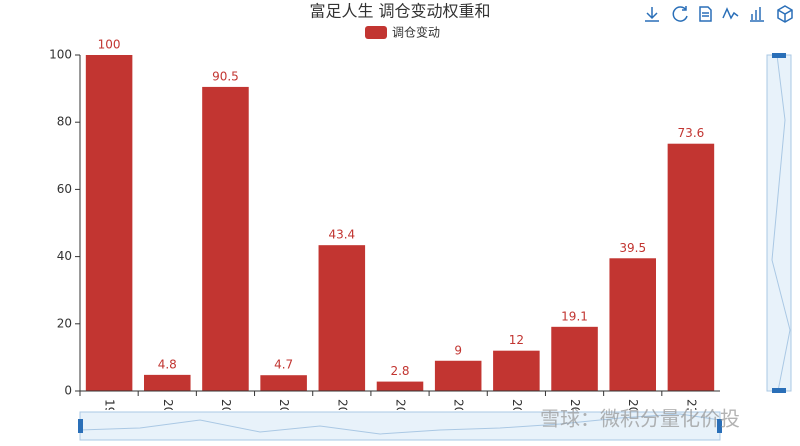  What do you see at coordinates (516, 340) in the screenshot?
I see `value-label: 12` at bounding box center [516, 340].